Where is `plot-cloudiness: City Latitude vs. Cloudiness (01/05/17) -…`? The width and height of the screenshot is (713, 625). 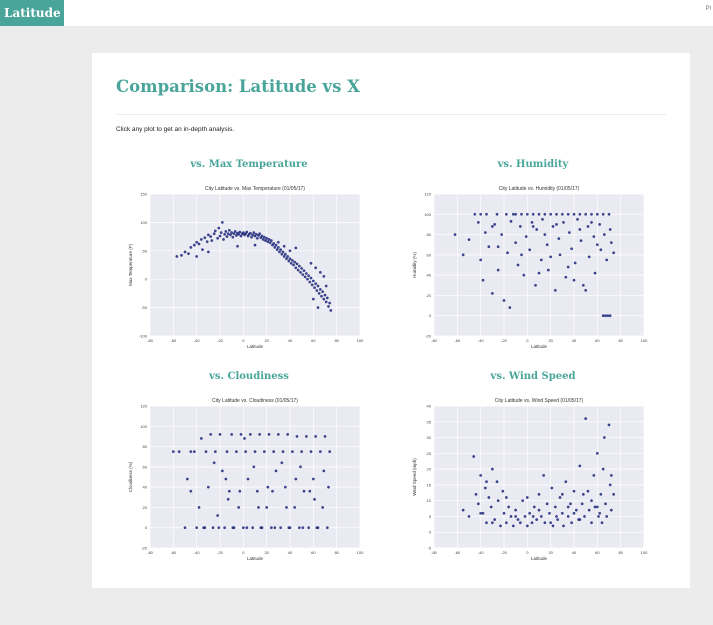 plot-cloudiness: City Latitude vs. Cloudiness (01/05/17) -… is located at coordinates (243, 481).